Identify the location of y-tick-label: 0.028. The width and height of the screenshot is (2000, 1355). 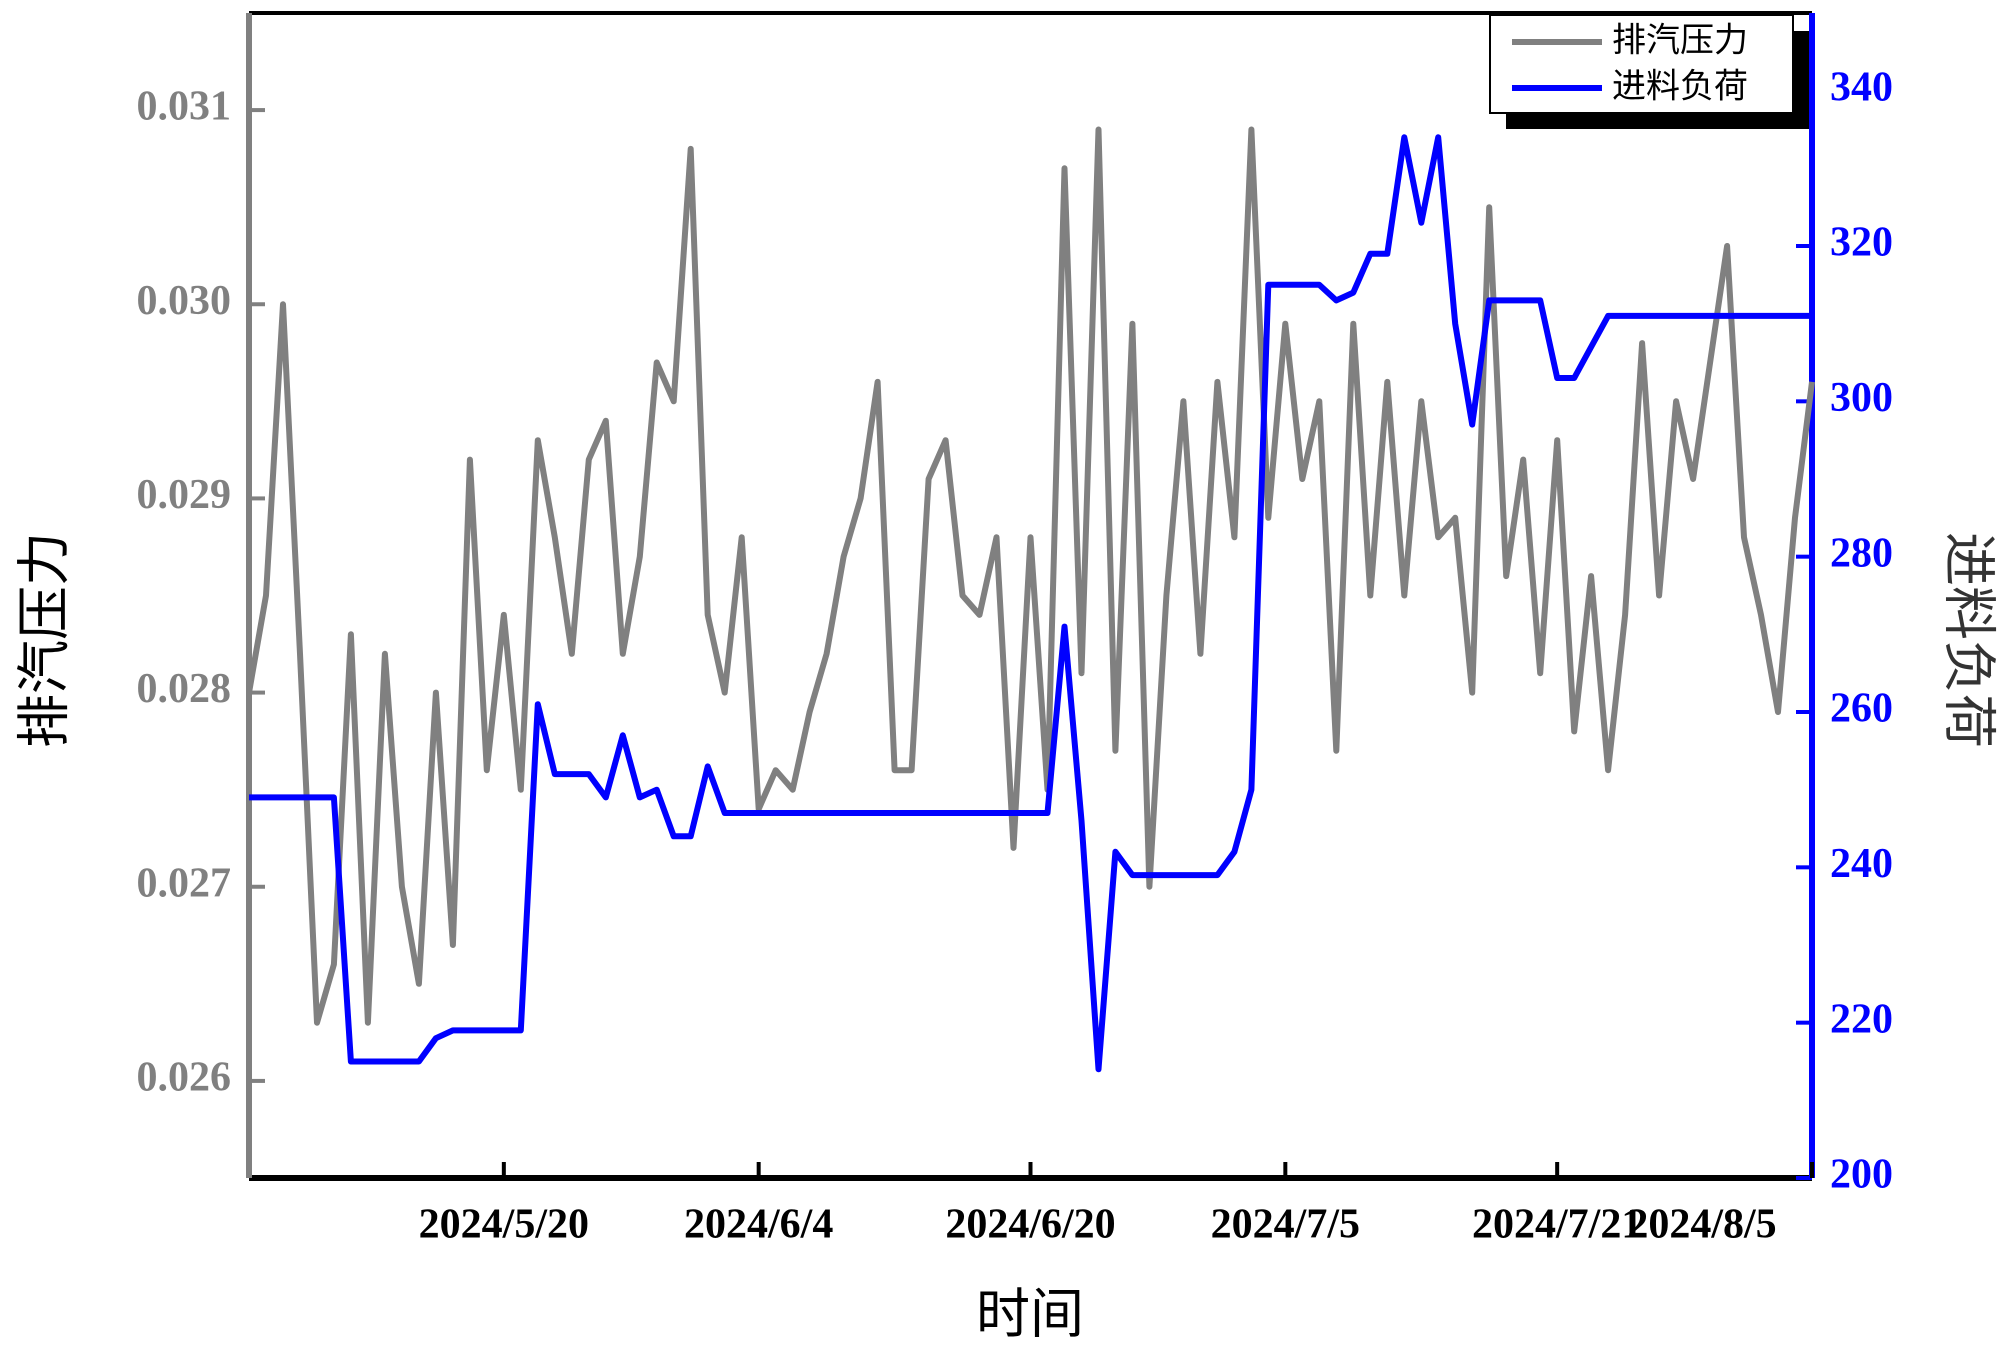
(184, 689).